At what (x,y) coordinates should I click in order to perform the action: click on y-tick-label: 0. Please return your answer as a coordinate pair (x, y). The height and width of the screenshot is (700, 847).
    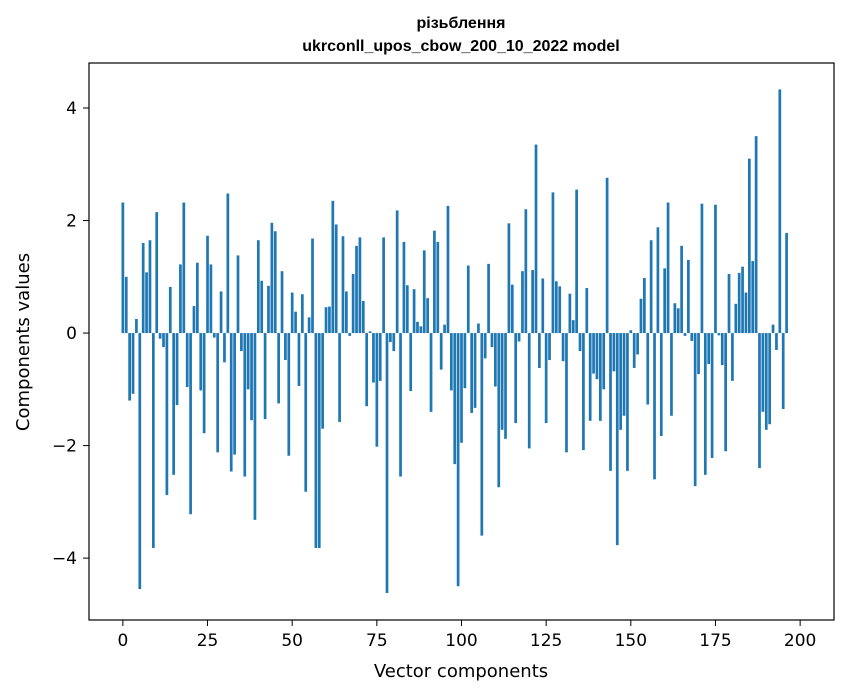
    Looking at the image, I should click on (71, 334).